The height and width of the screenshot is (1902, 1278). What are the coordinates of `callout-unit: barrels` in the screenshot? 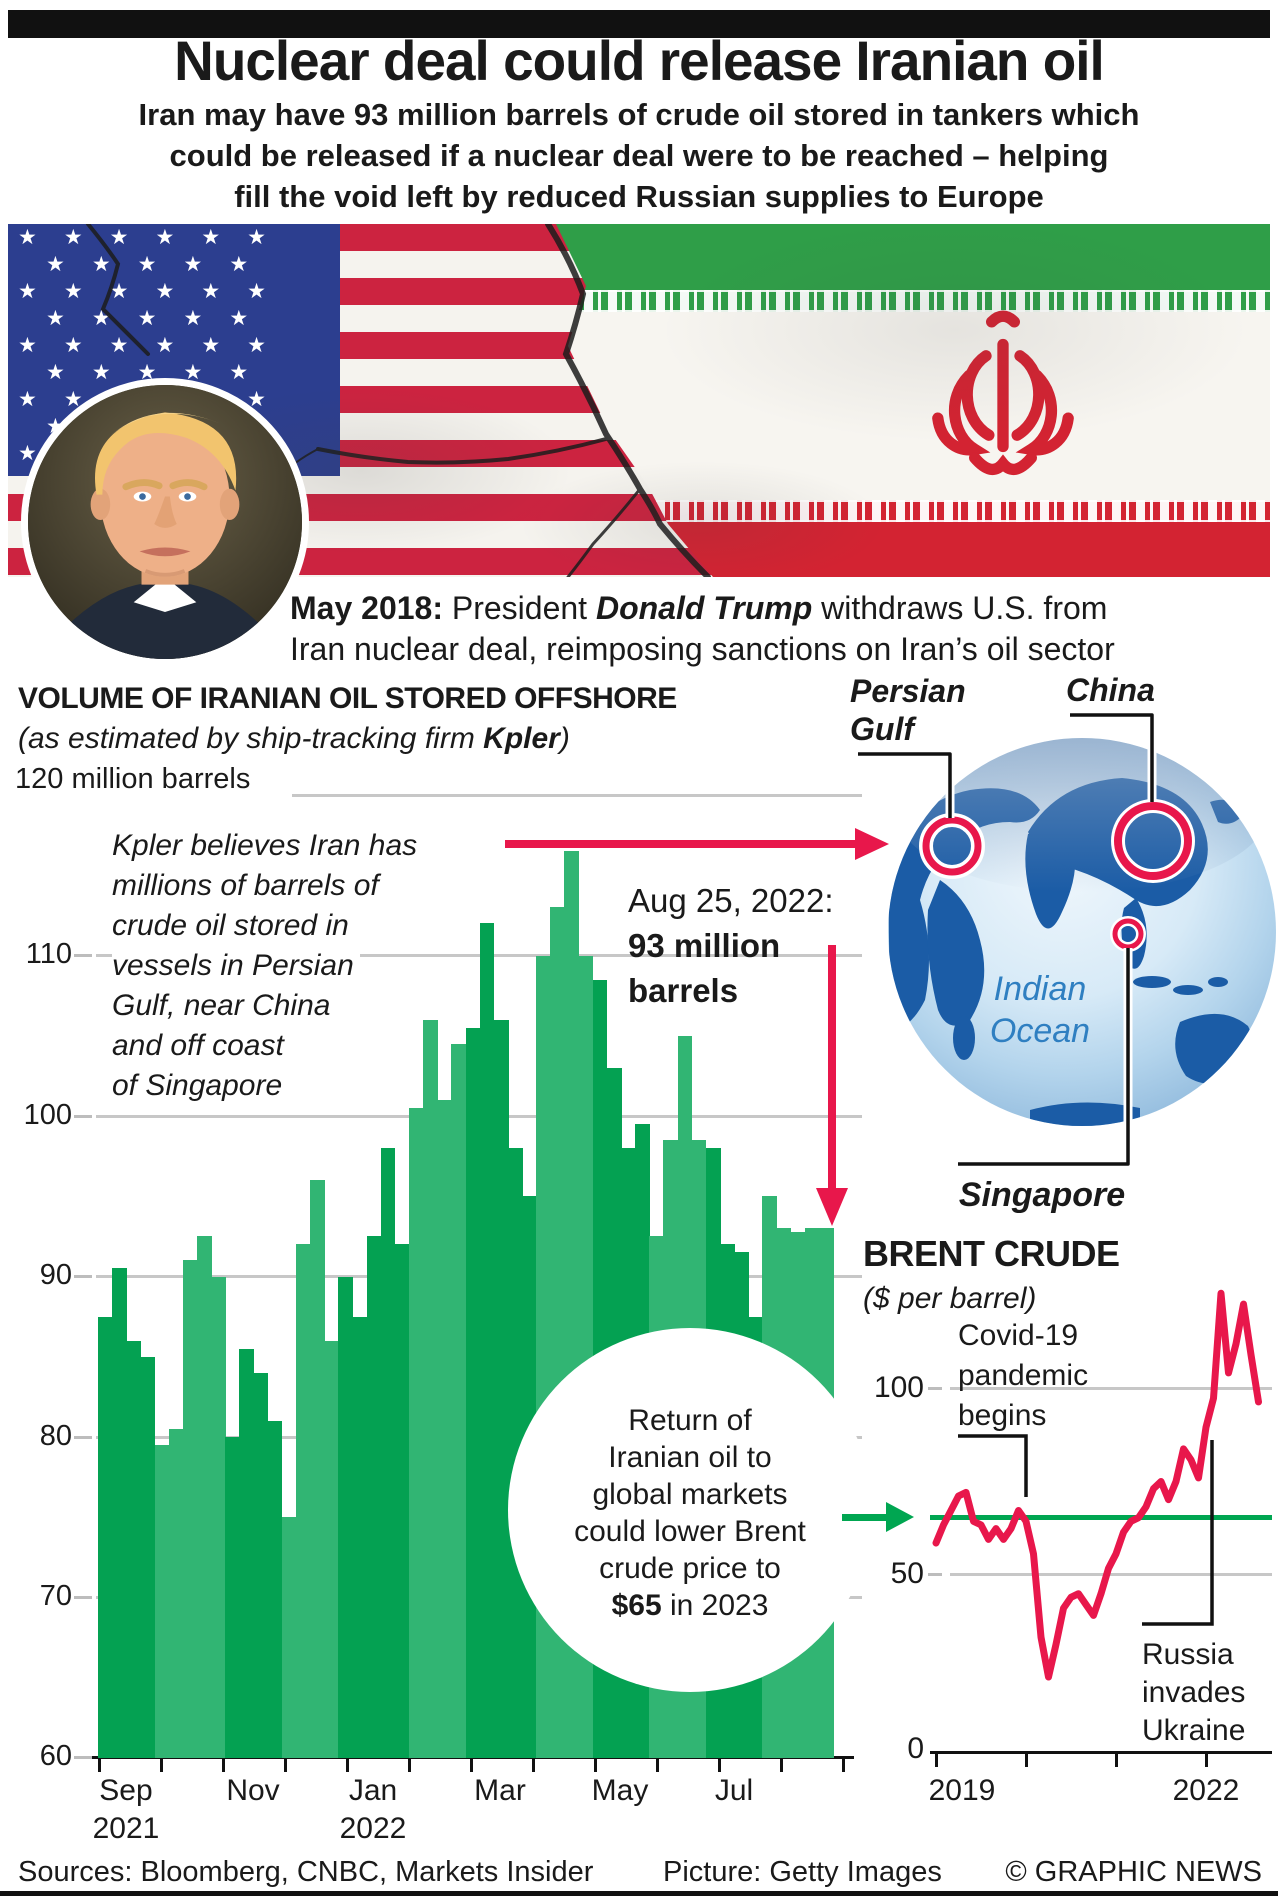 It's located at (683, 990).